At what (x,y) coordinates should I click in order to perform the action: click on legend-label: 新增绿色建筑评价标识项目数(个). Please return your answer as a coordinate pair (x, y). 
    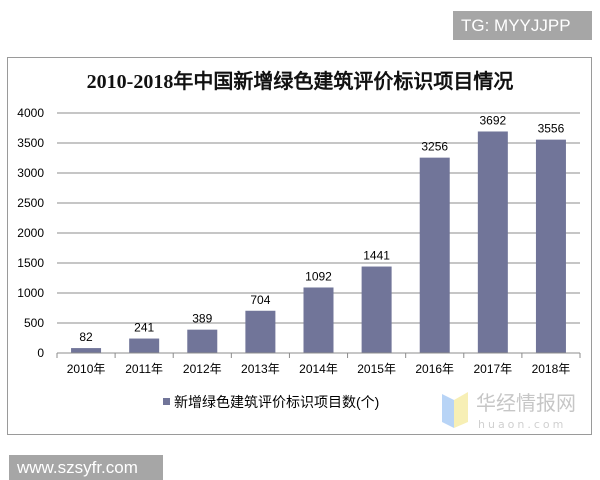
    Looking at the image, I should click on (276, 402).